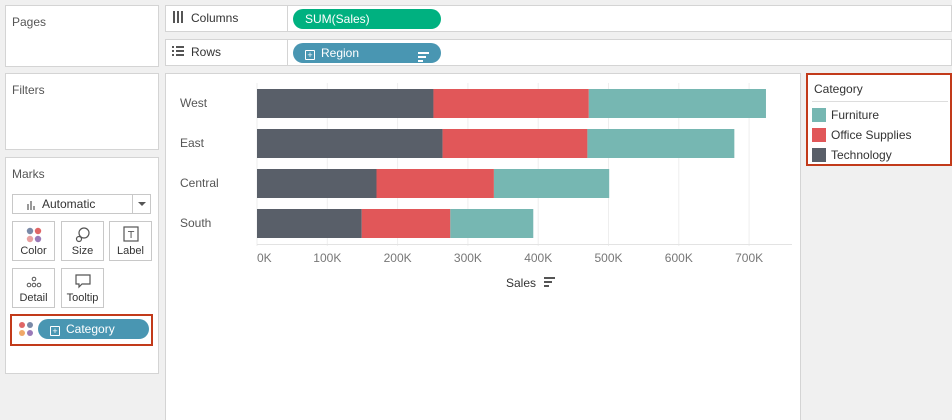  I want to click on mark-type-value: Automatic, so click(69, 204).